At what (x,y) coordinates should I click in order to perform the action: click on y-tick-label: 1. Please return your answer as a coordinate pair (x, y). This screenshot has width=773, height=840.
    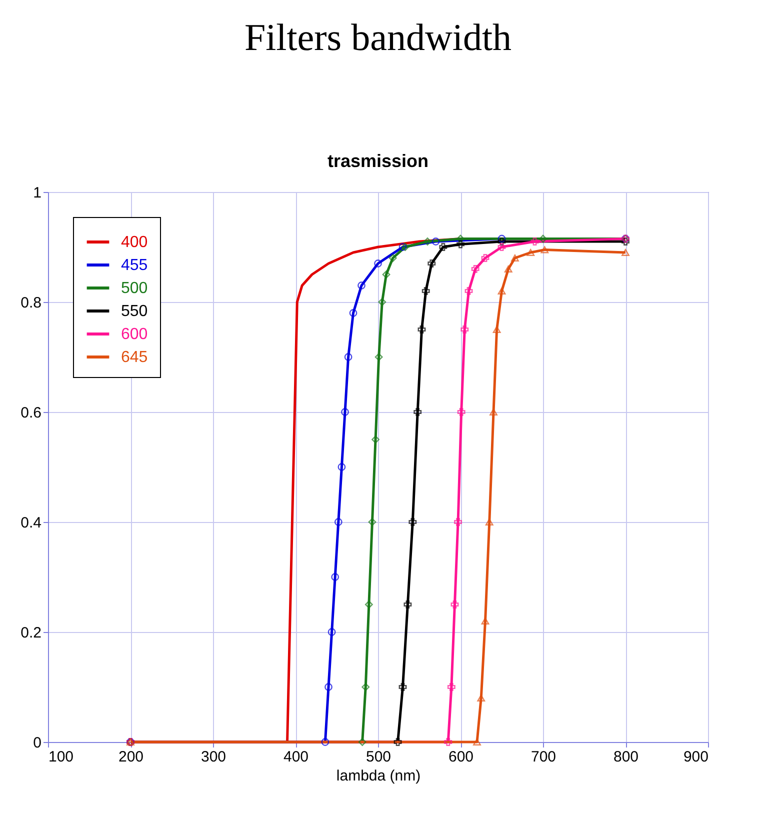
    Looking at the image, I should click on (37, 193).